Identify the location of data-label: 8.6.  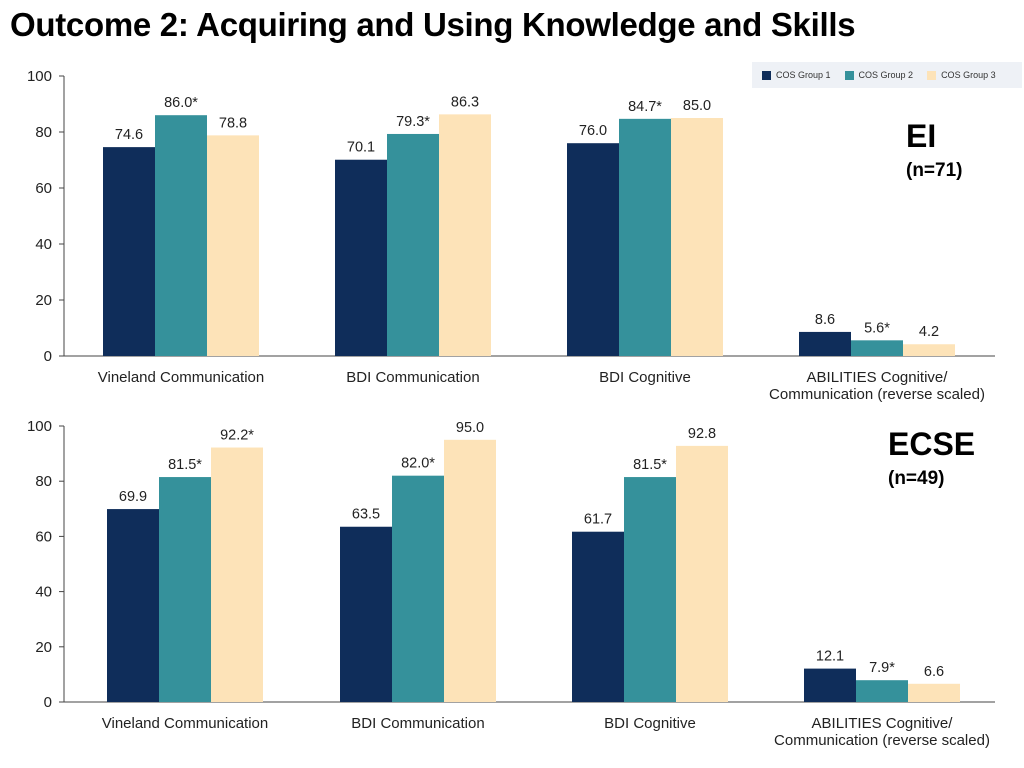
(825, 320).